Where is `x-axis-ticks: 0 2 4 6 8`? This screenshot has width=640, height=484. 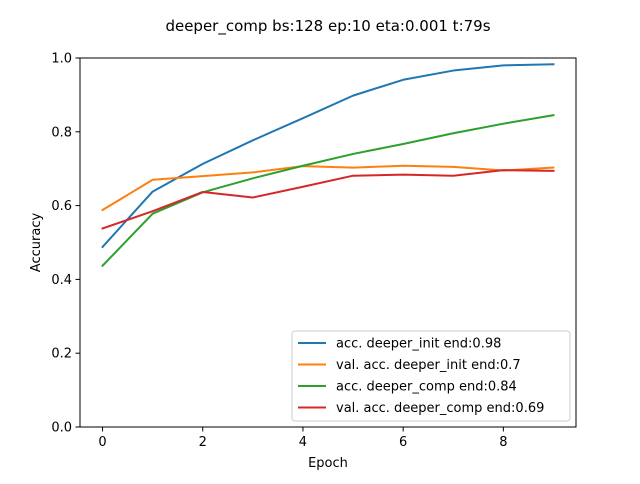 x-axis-ticks: 0 2 4 6 8 is located at coordinates (302, 438).